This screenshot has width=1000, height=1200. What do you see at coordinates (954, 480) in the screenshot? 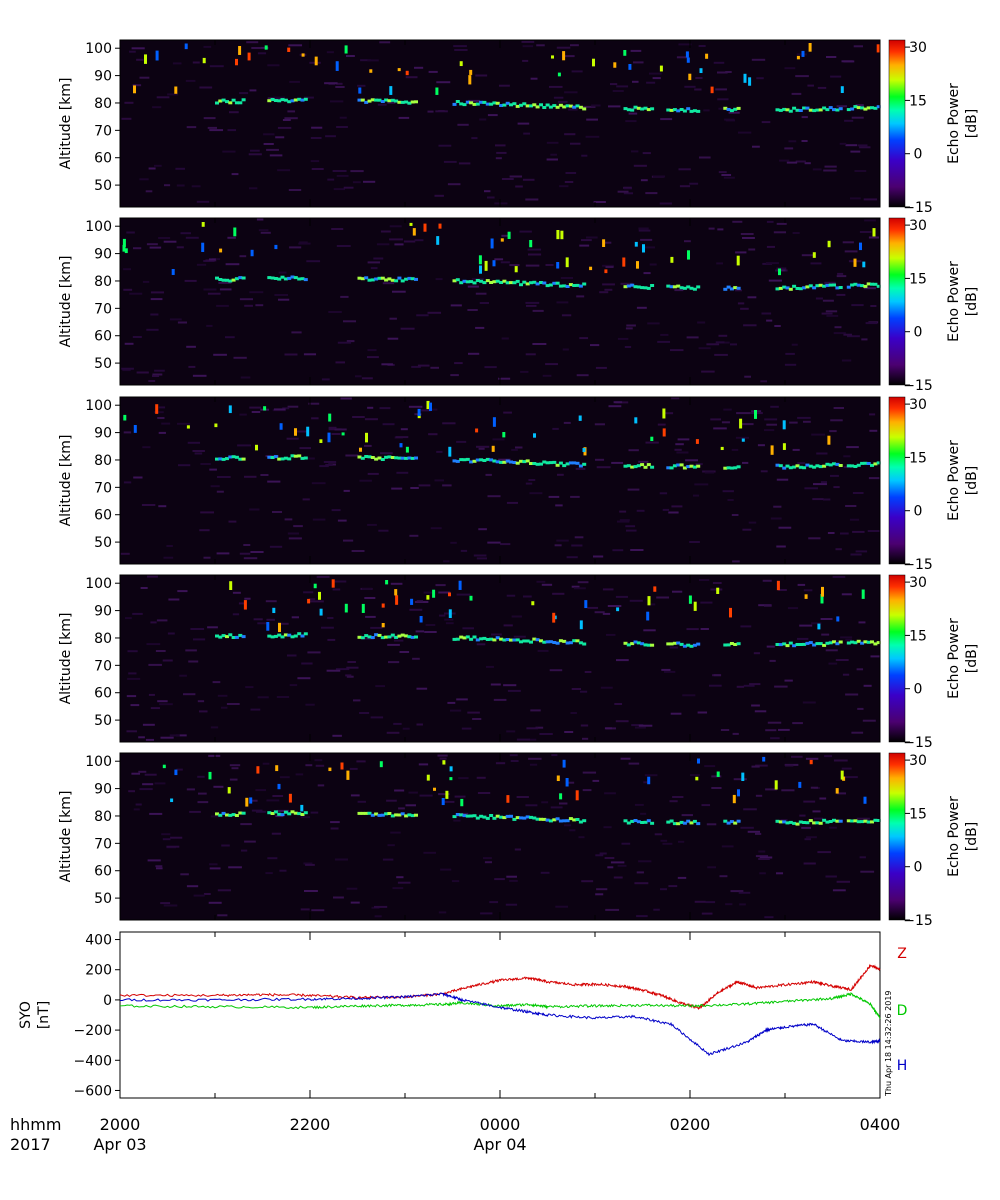
I see `colorbar-label-line1: Echo Power` at bounding box center [954, 480].